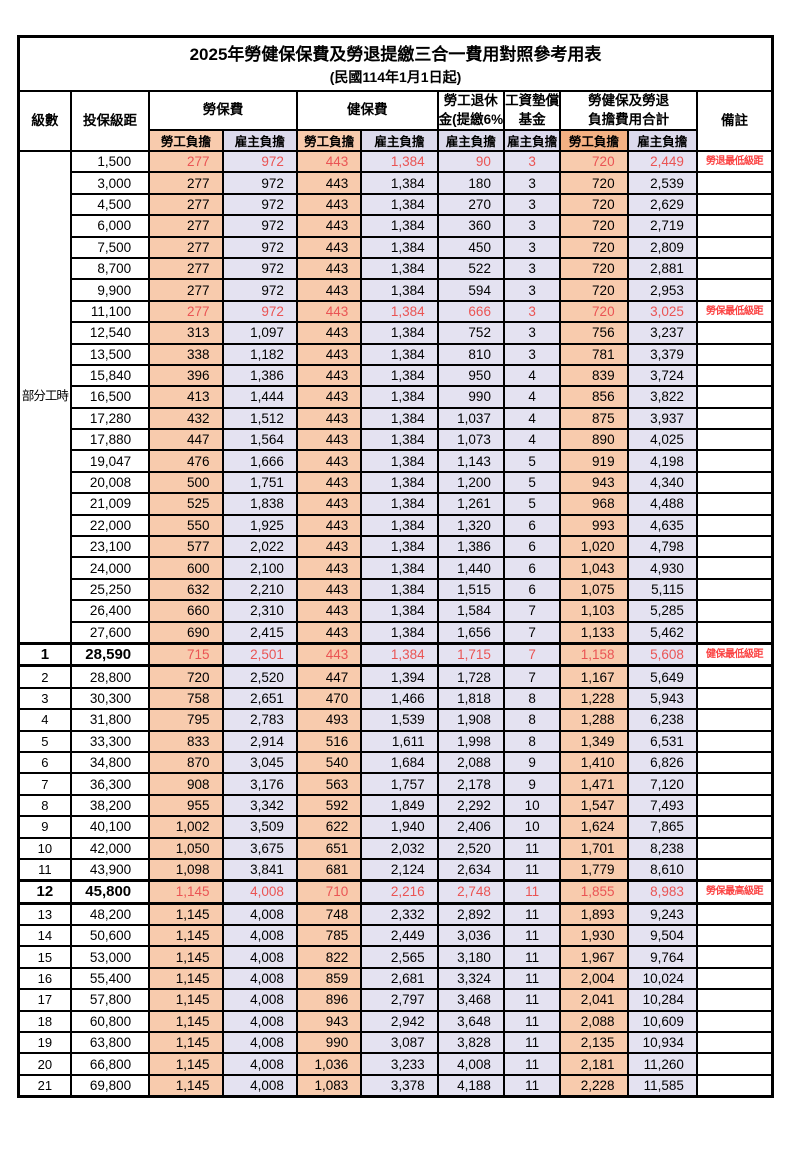  Describe the element at coordinates (396, 204) in the screenshot. I see `table-row: 4,500 277 972 443 1,384 270 3 720 2,629` at that location.